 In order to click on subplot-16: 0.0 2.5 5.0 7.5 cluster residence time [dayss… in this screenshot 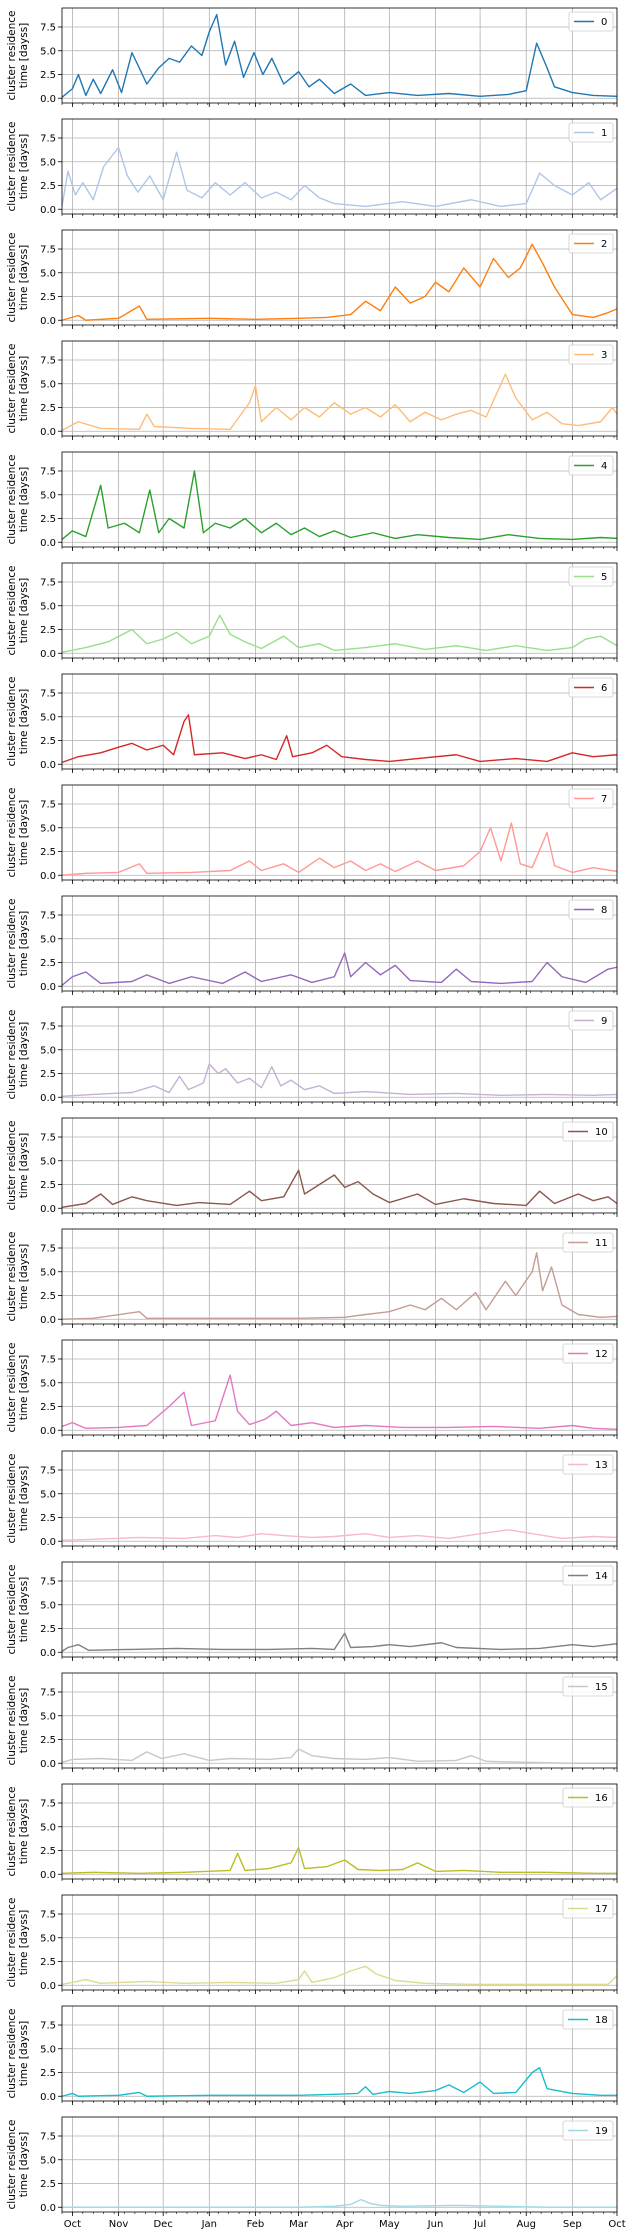, I will do `click(312, 1833)`.